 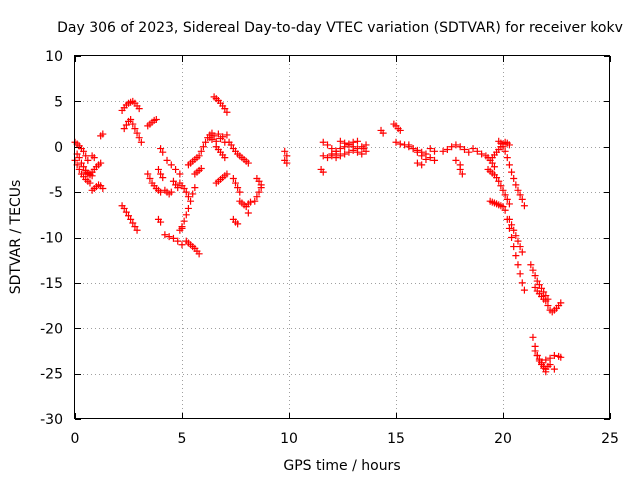 I want to click on series-seg40, so click(x=286, y=161).